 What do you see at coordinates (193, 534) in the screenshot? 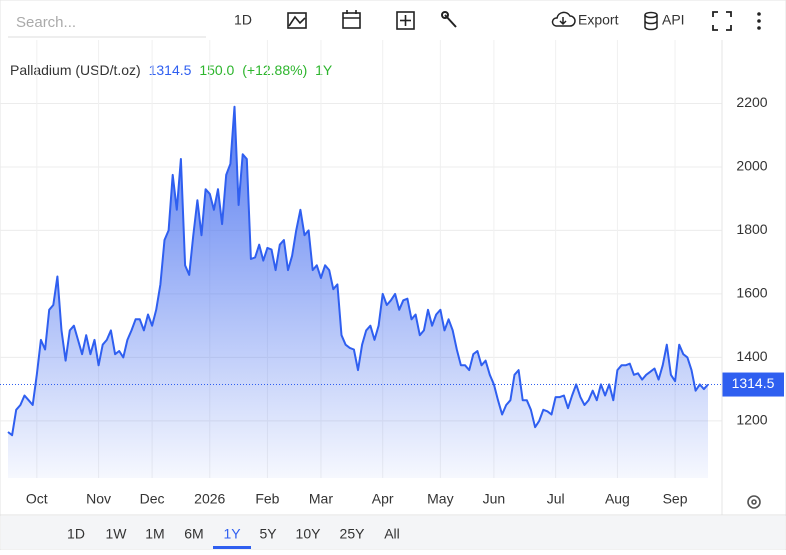
I see `range-button: 6M` at bounding box center [193, 534].